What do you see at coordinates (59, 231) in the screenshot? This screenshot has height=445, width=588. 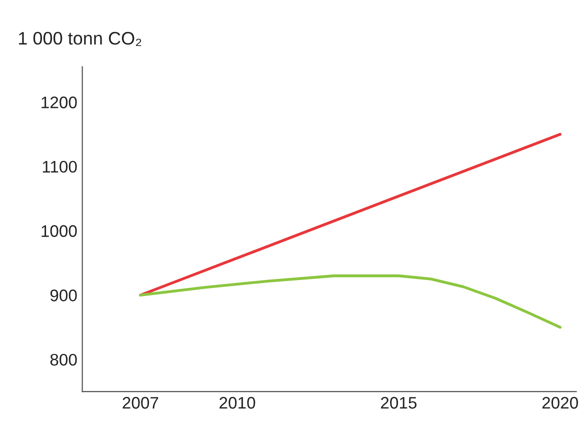 I see `y-tick-label: 1000` at bounding box center [59, 231].